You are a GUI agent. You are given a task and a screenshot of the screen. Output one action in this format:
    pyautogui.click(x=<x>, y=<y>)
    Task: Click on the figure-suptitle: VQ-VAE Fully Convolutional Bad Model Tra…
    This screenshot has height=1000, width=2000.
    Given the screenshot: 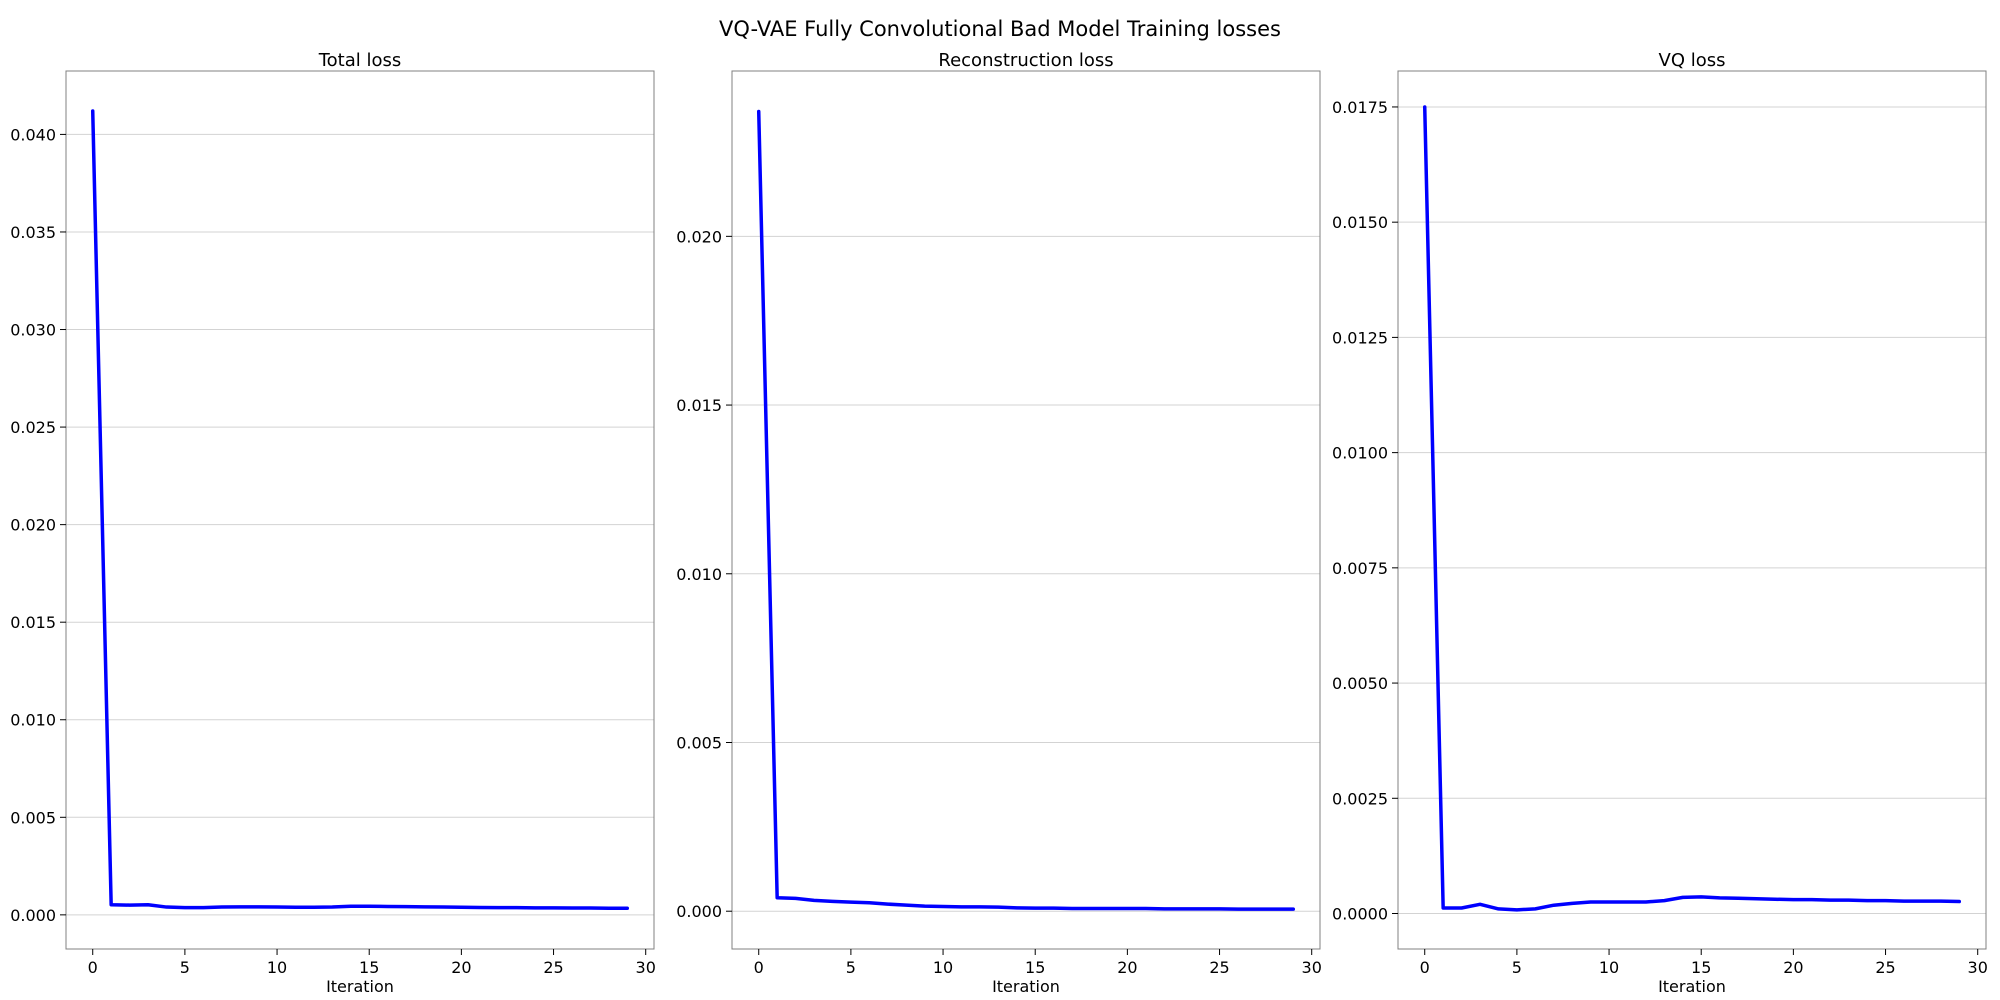 What is the action you would take?
    pyautogui.click(x=1000, y=29)
    